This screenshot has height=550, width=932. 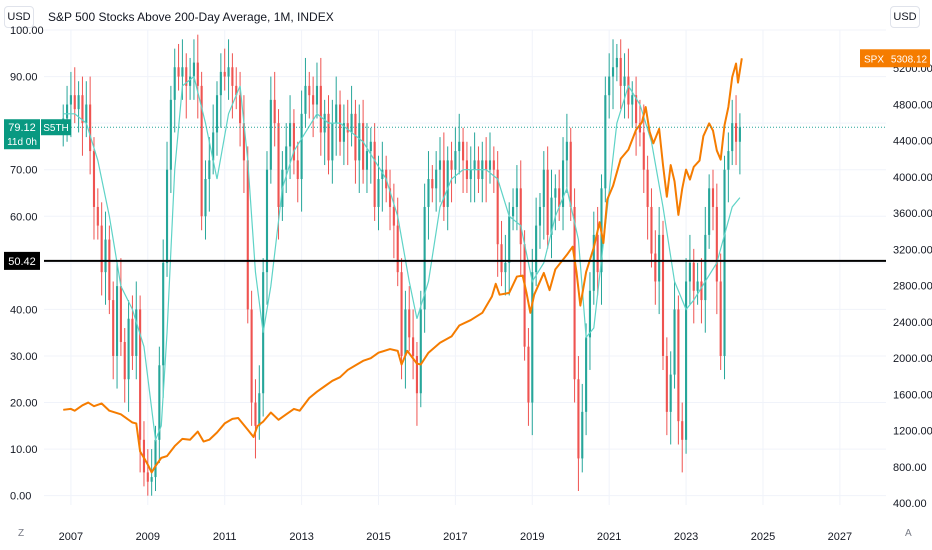 What do you see at coordinates (19, 17) in the screenshot?
I see `currency-unit-left-button: USD` at bounding box center [19, 17].